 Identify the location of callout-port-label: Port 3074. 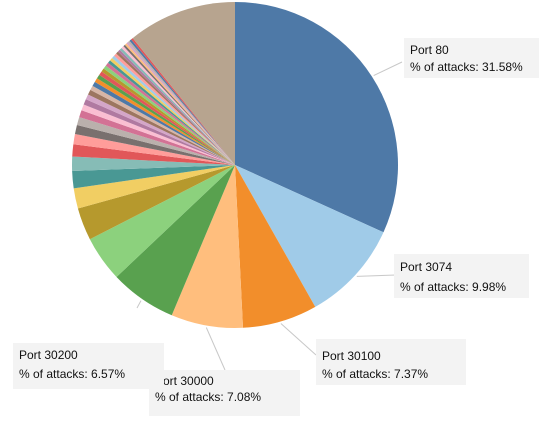
(426, 267).